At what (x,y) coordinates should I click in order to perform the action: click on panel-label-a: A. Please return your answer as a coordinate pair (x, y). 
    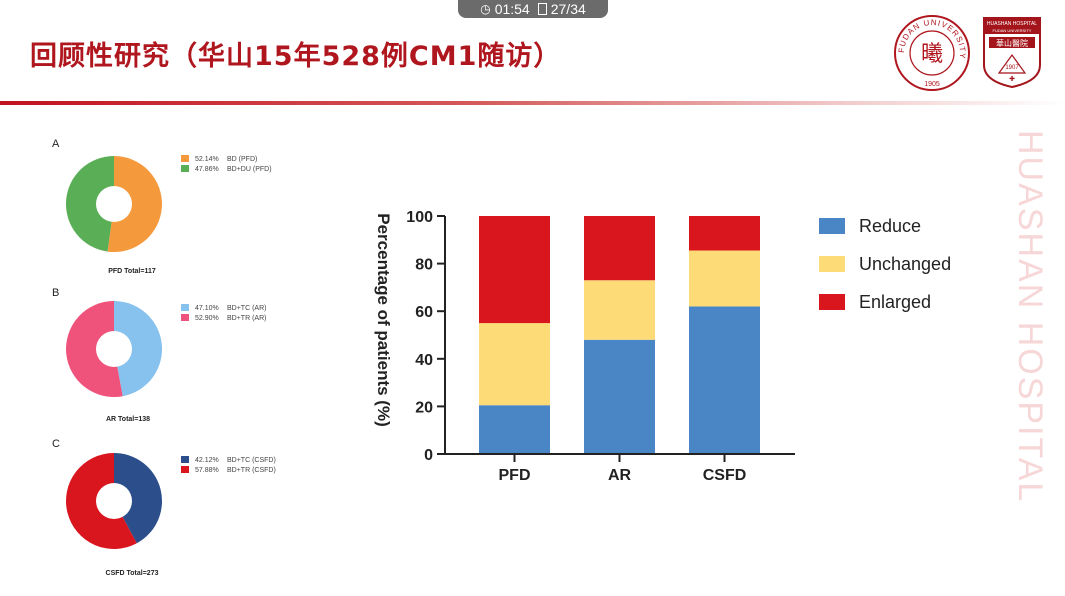
    Looking at the image, I should click on (56, 144).